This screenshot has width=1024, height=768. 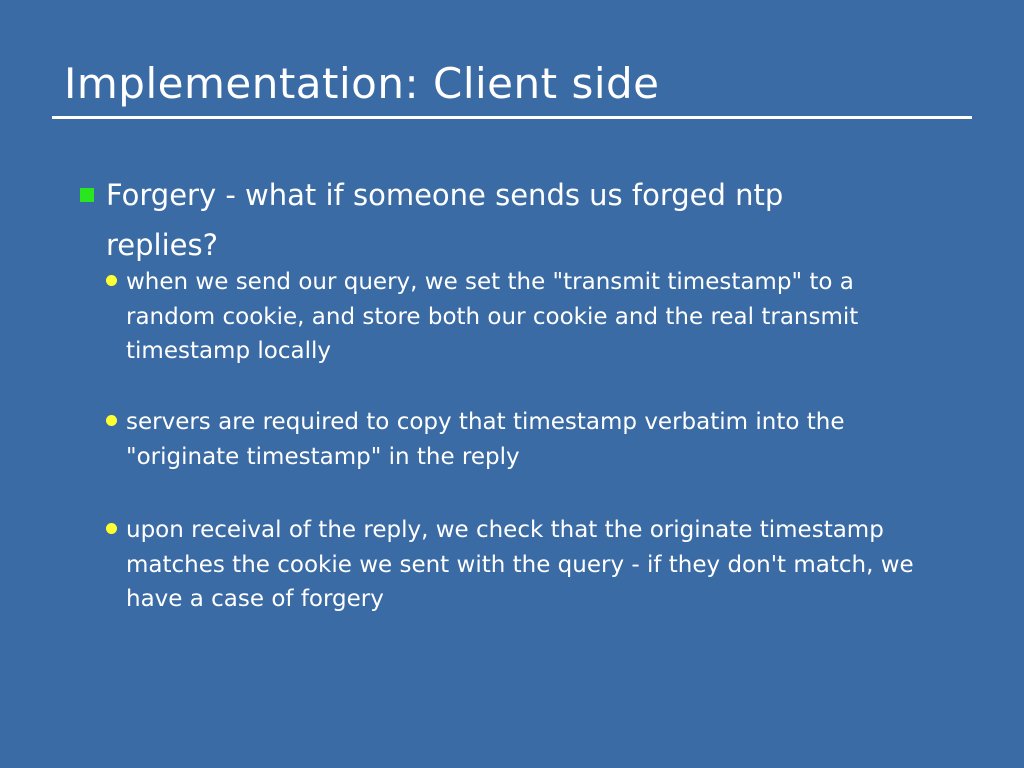 What do you see at coordinates (512, 117) in the screenshot?
I see `title-divider` at bounding box center [512, 117].